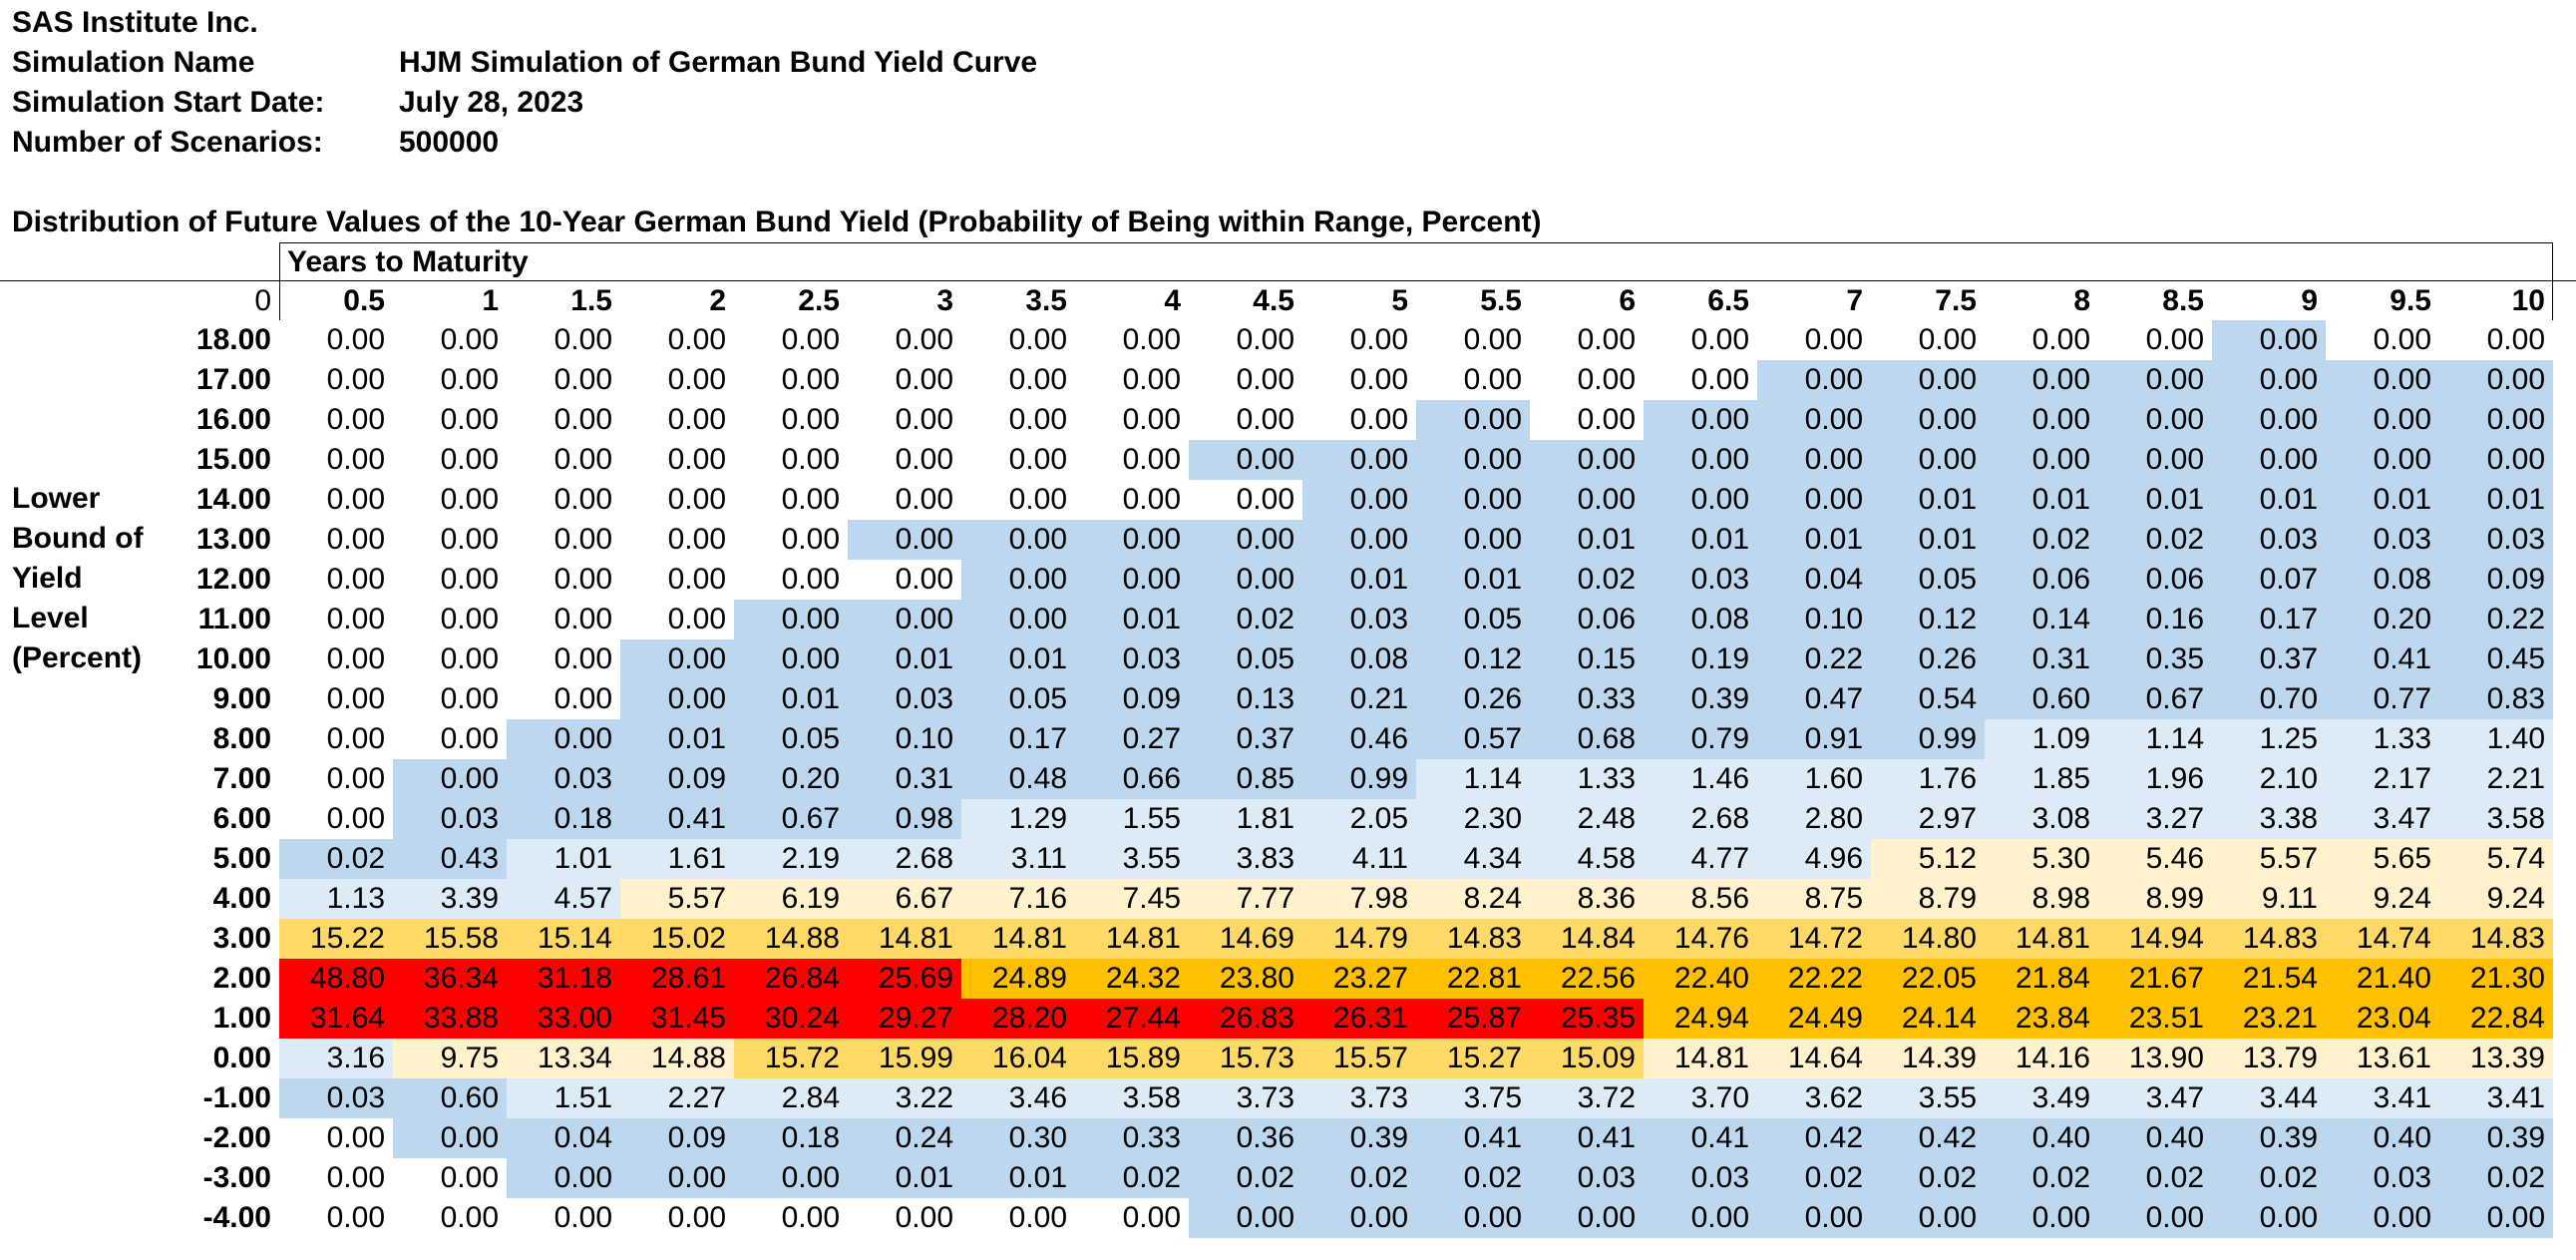  I want to click on table-cell: 0.43, so click(450, 859).